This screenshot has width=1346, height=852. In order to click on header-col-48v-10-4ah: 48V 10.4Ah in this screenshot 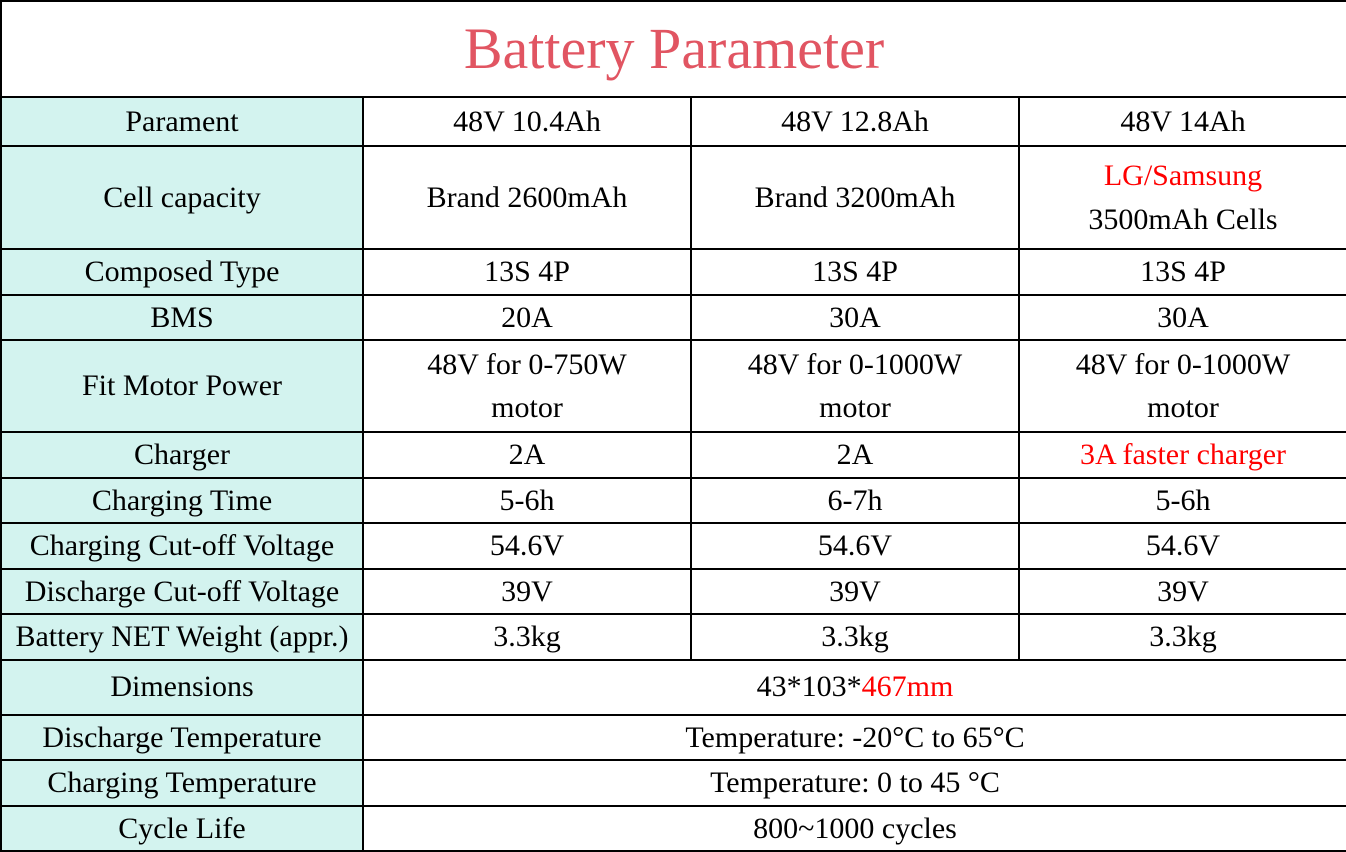, I will do `click(527, 121)`.